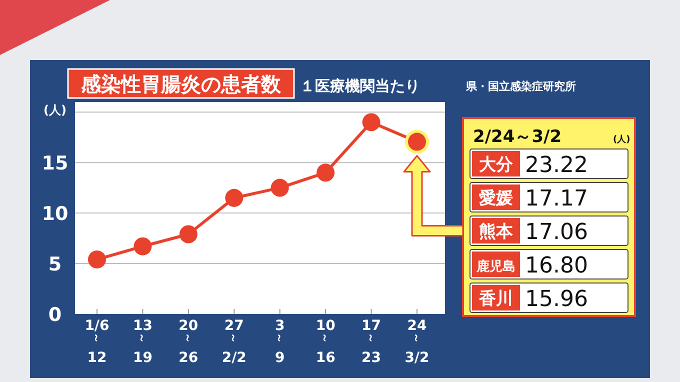  I want to click on y-axis-title: (人), so click(55, 110).